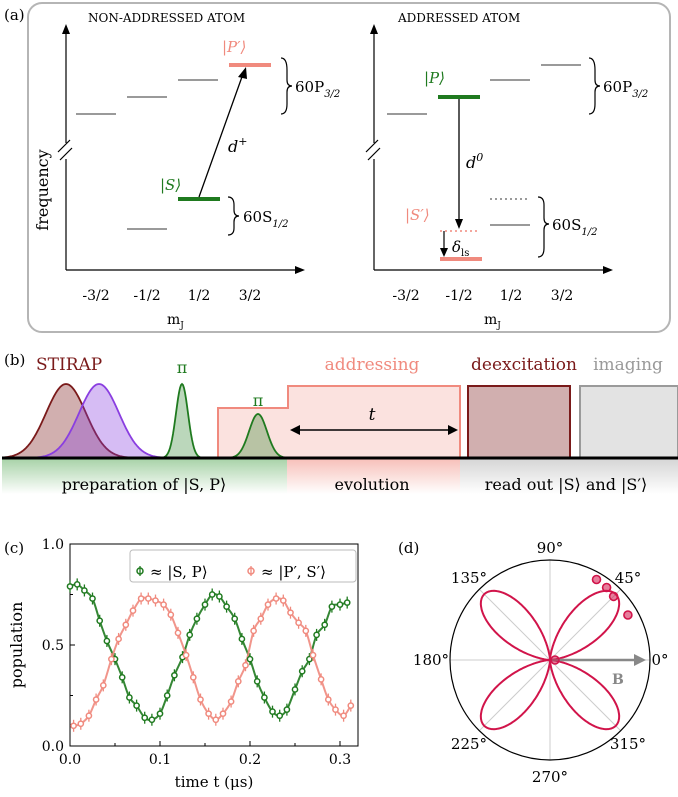 This screenshot has height=797, width=678. Describe the element at coordinates (374, 151) in the screenshot. I see `right-axis-break-gap` at that location.